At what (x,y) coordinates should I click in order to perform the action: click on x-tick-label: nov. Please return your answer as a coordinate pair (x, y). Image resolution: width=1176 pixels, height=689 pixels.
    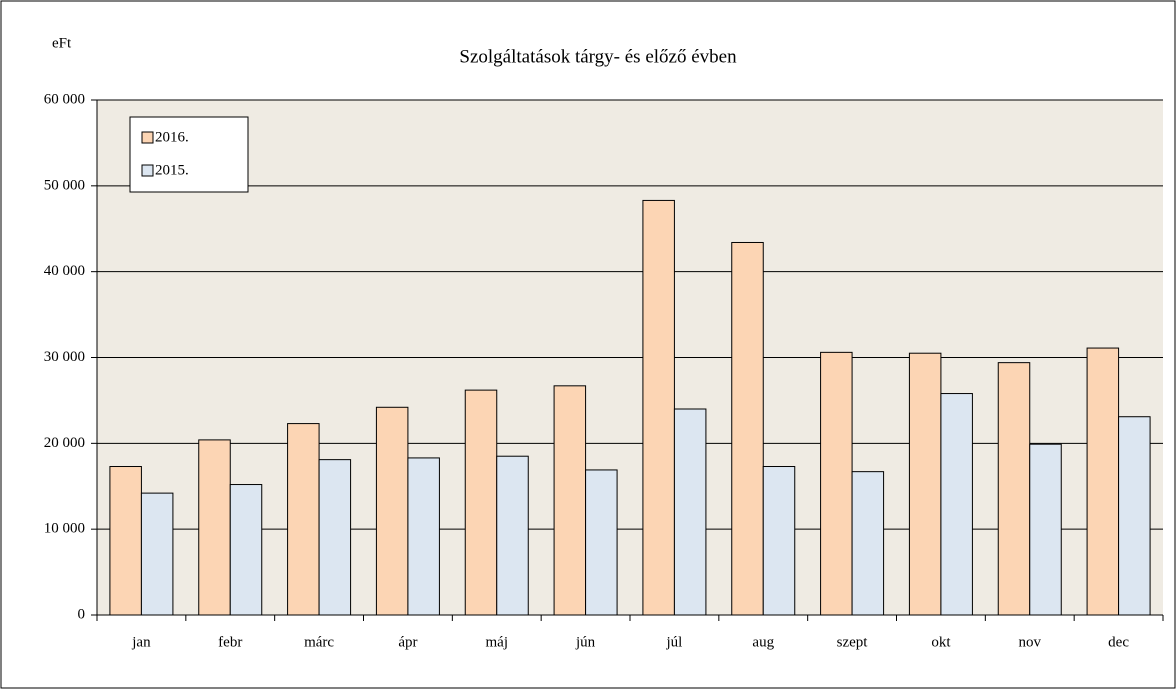
    Looking at the image, I should click on (1030, 642).